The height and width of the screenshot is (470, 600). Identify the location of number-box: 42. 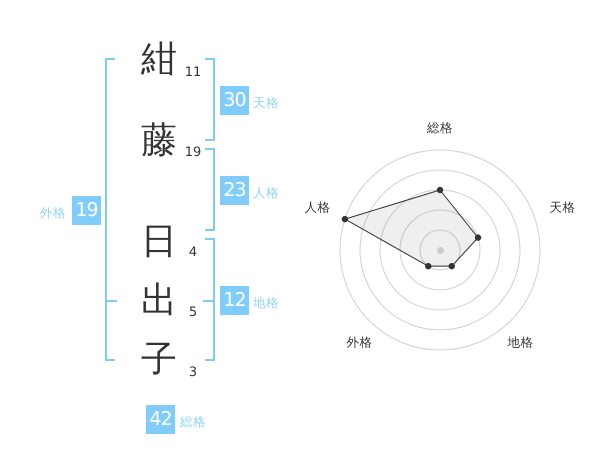
(160, 419).